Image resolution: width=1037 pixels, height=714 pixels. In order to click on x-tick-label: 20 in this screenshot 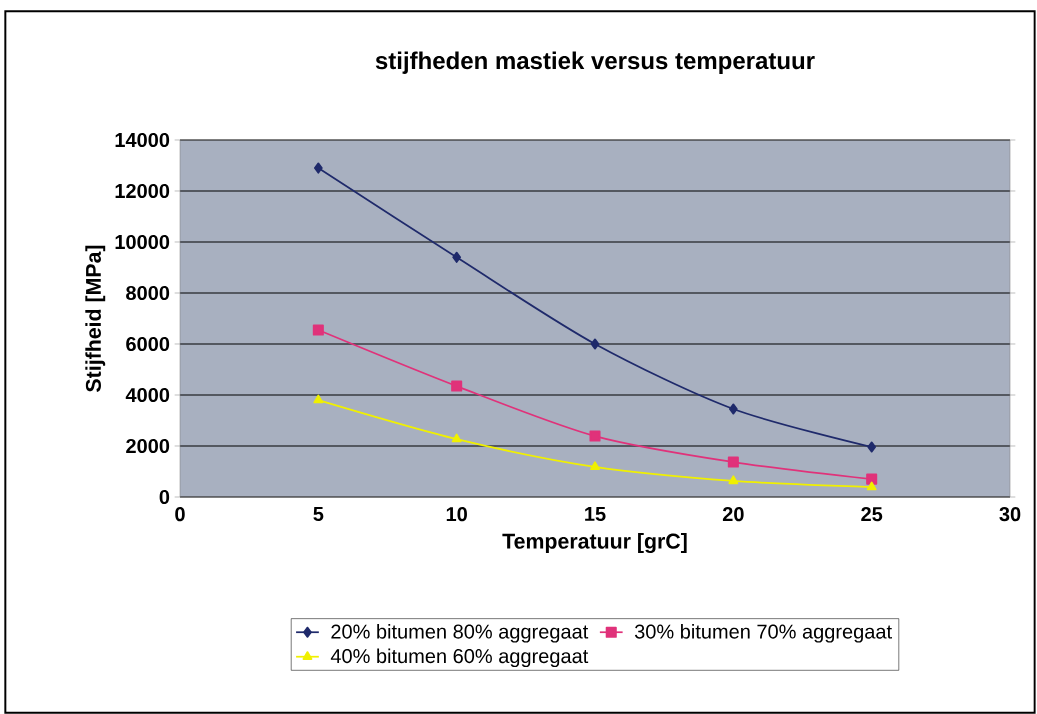, I will do `click(733, 514)`.